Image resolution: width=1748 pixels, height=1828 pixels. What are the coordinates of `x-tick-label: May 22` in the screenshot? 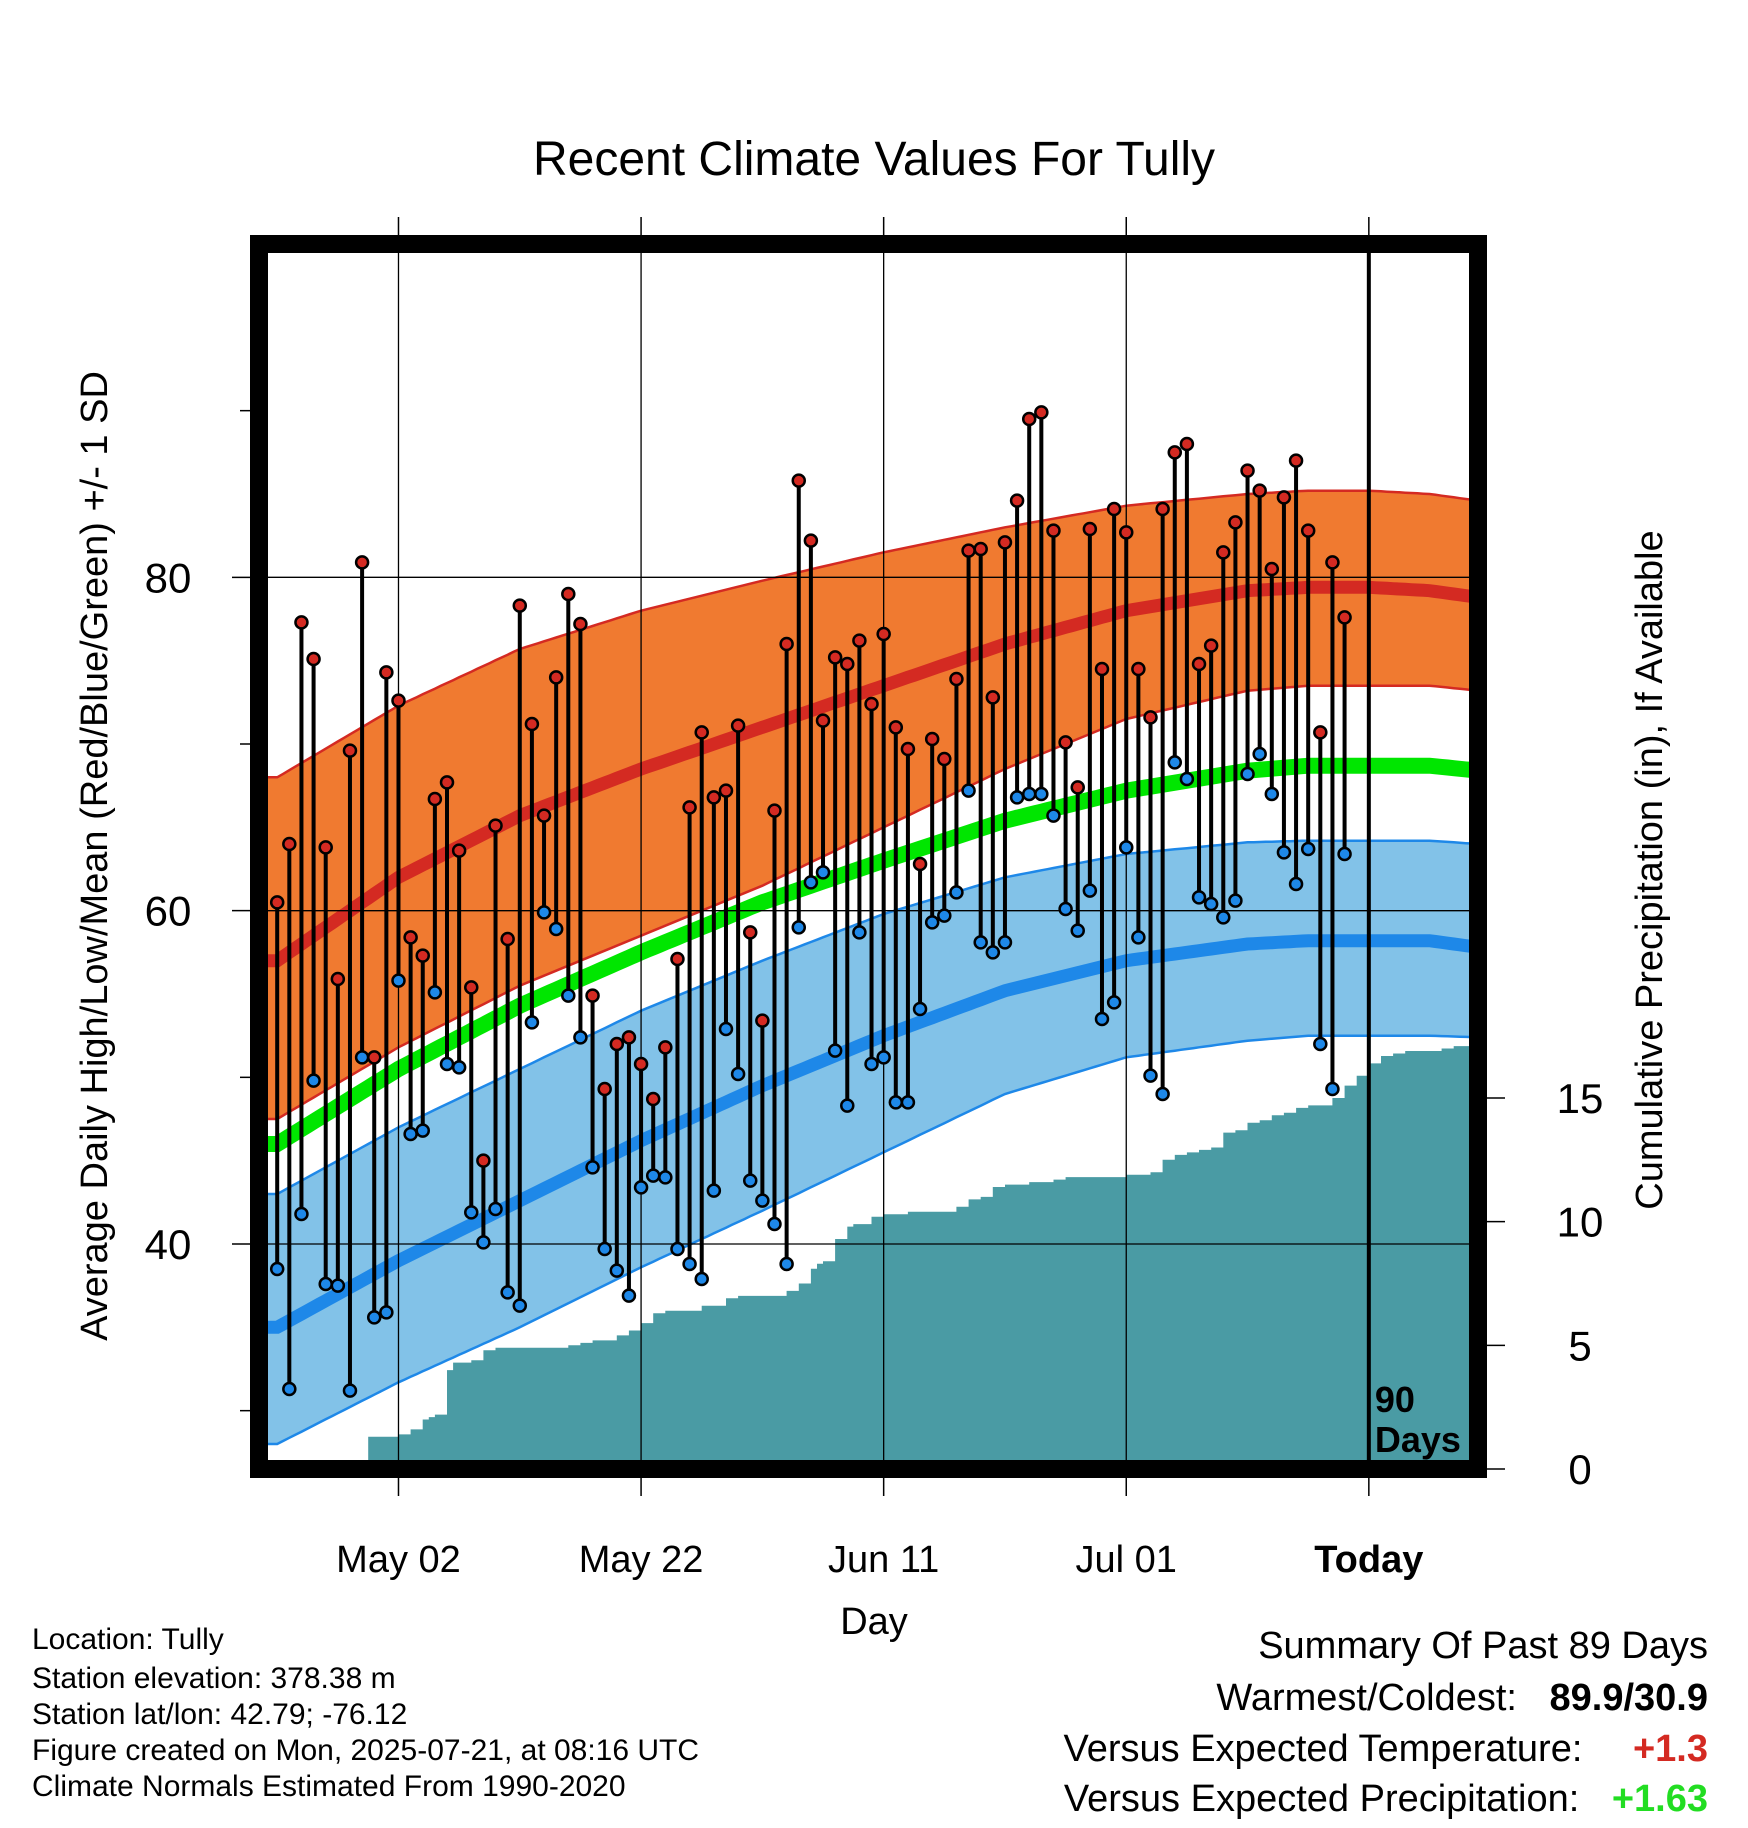 It's located at (641, 1560).